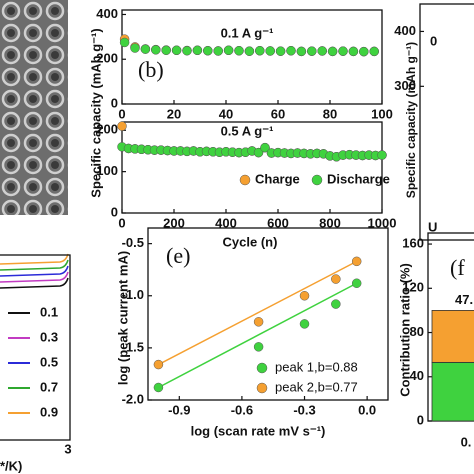 Image resolution: width=474 pixels, height=474 pixels. What do you see at coordinates (49, 386) in the screenshot?
I see `legend-label: 0.7` at bounding box center [49, 386].